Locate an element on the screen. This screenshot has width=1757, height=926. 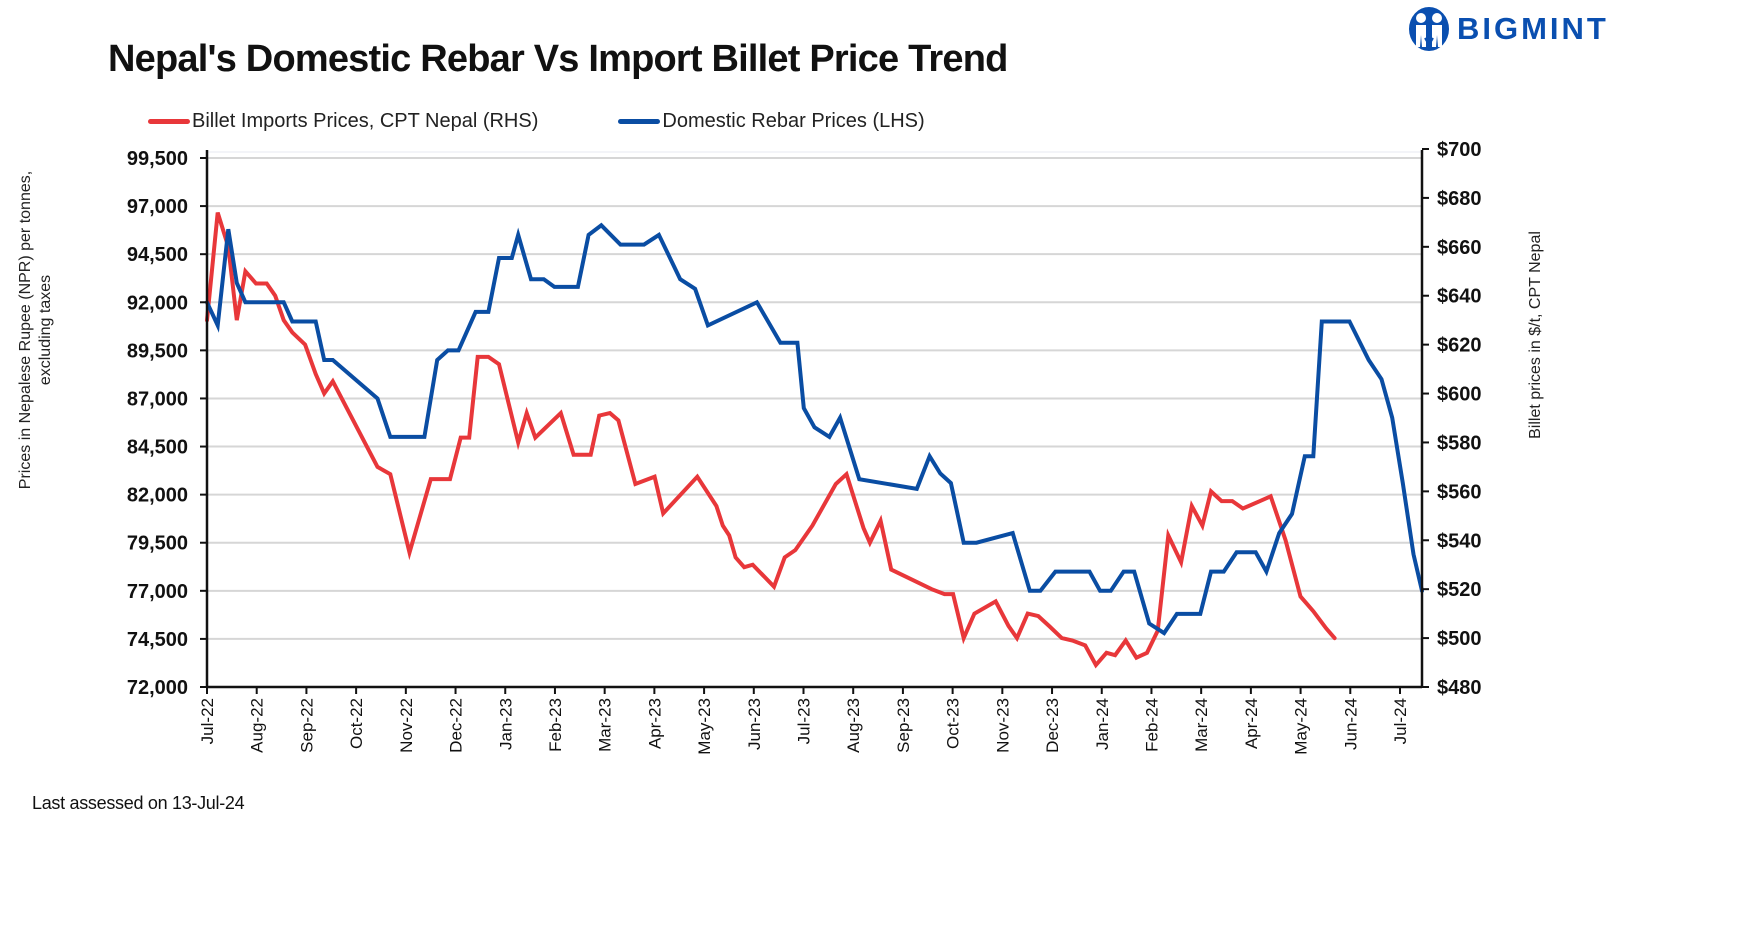
x-tick-label: Jul-23 is located at coordinates (804, 721).